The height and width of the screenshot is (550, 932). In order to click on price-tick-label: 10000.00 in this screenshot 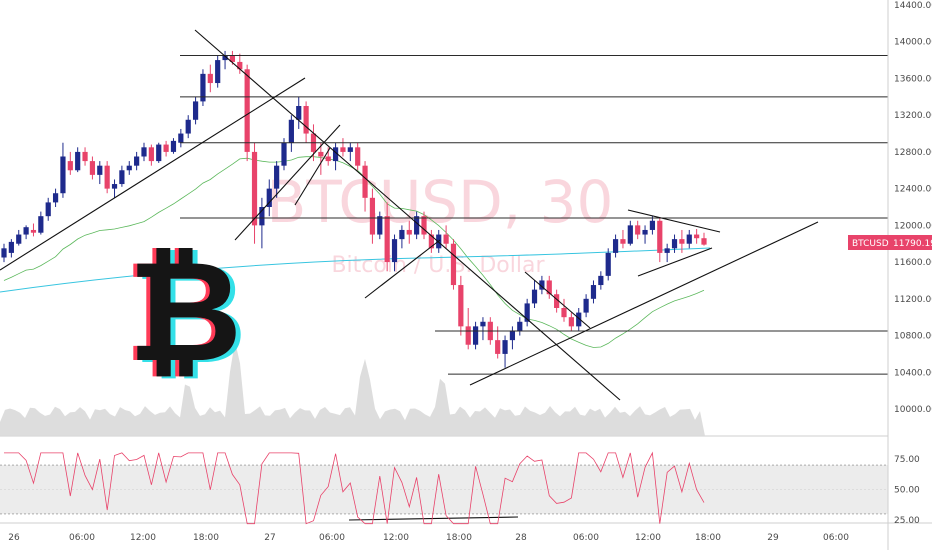, I will do `click(913, 410)`.